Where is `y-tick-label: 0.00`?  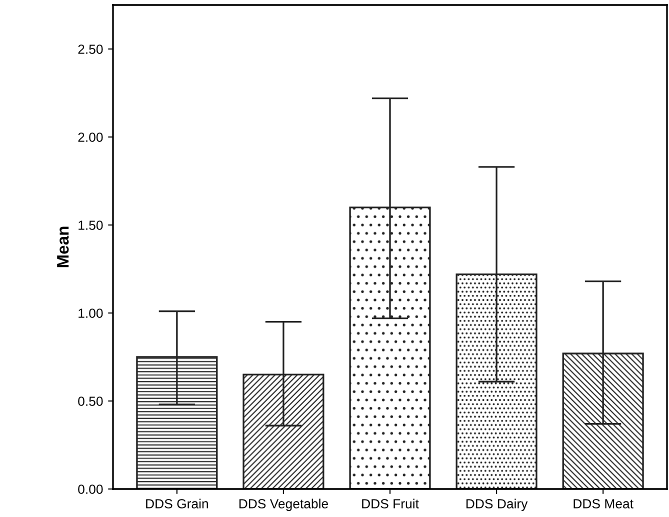
y-tick-label: 0.00 is located at coordinates (90, 489).